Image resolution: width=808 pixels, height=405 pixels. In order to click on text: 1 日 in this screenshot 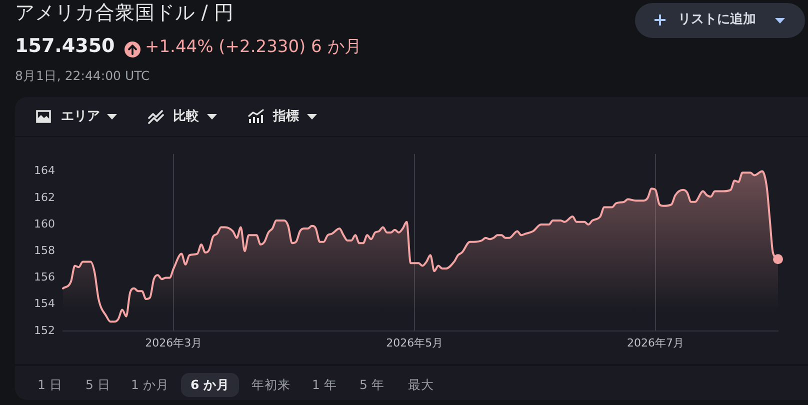, I will do `click(50, 384)`.